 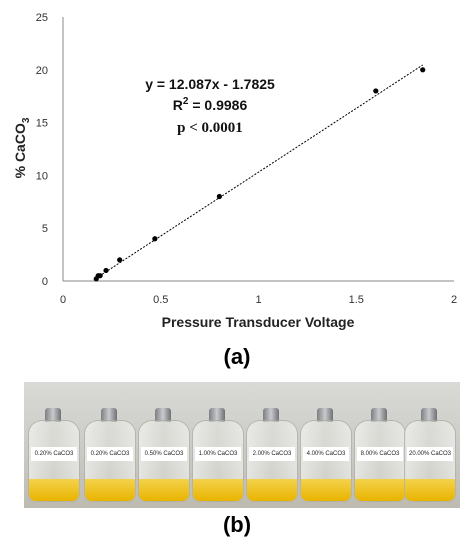 I want to click on bottle-body: 2.00% CaCO3, so click(x=272, y=461).